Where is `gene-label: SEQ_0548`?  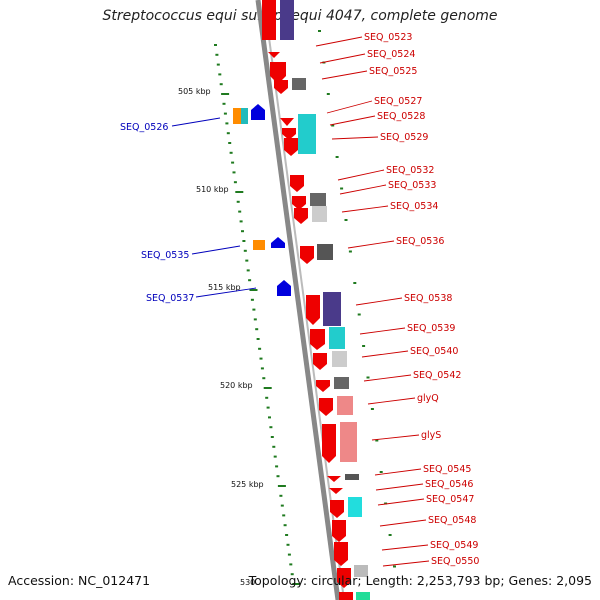
gene-label: SEQ_0548 is located at coordinates (452, 520).